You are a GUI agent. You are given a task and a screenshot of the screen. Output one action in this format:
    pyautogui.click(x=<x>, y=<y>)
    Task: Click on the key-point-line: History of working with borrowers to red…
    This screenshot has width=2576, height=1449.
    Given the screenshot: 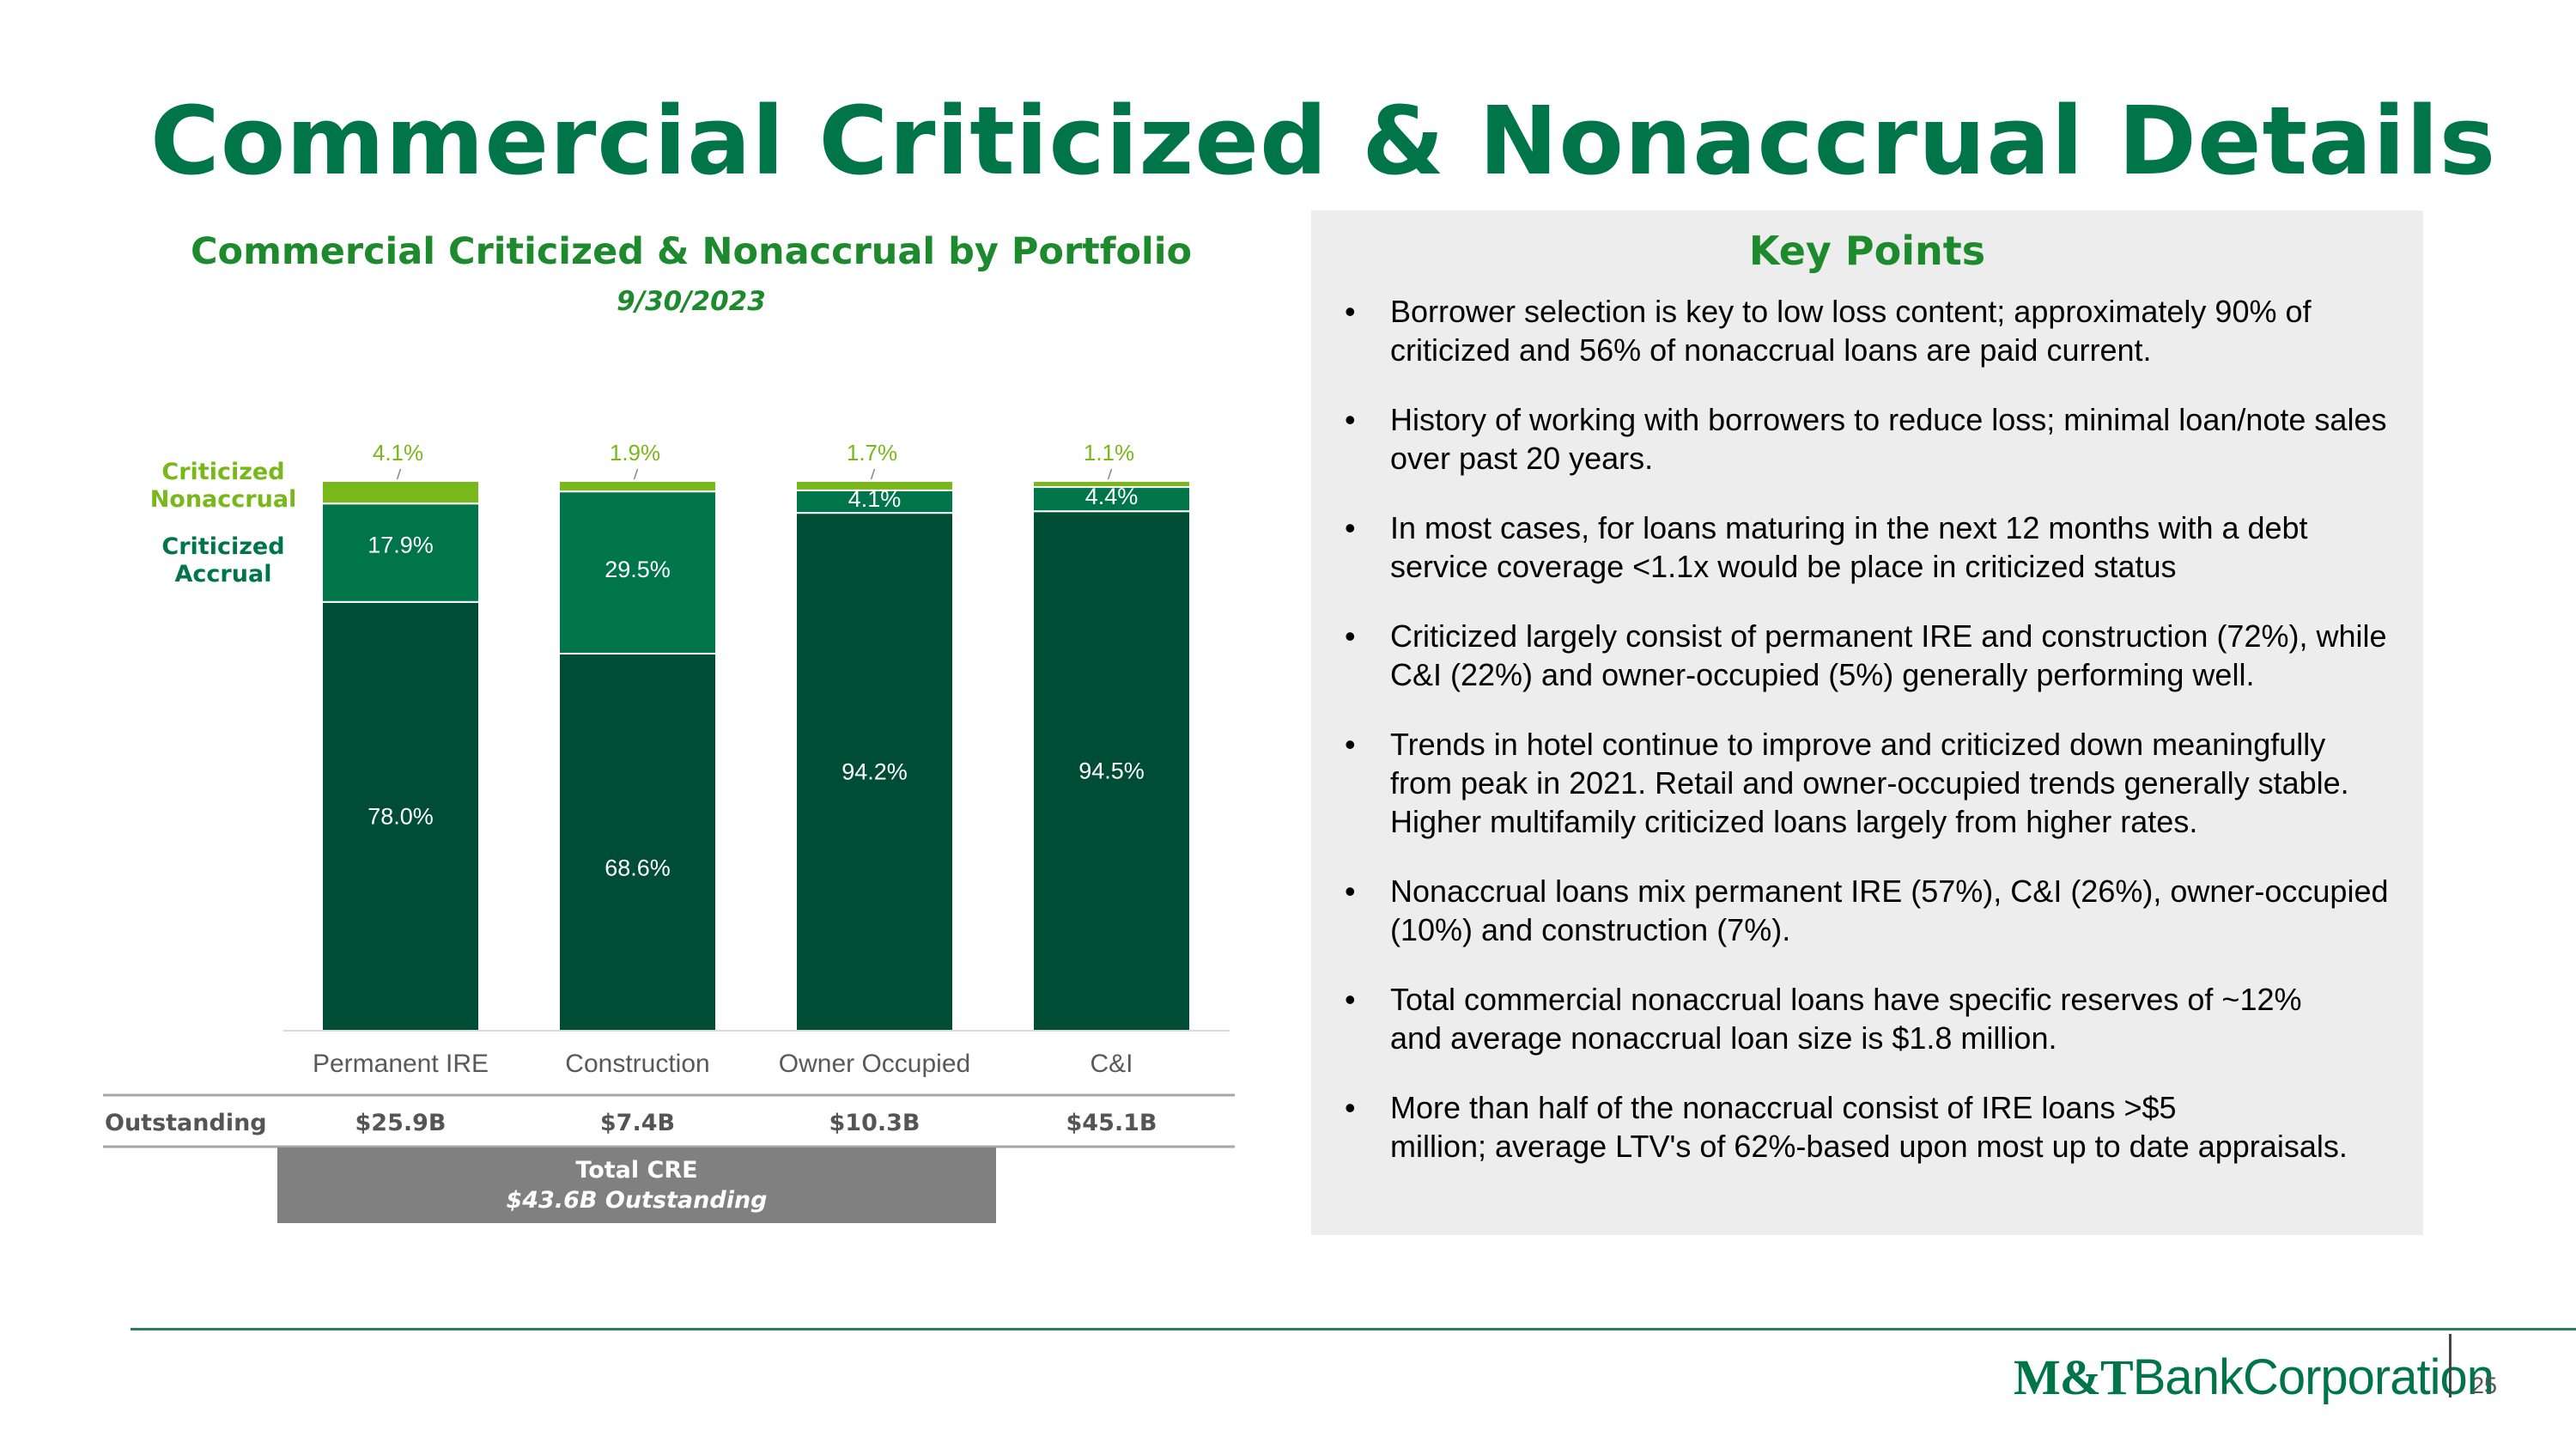 What is the action you would take?
    pyautogui.click(x=1888, y=419)
    